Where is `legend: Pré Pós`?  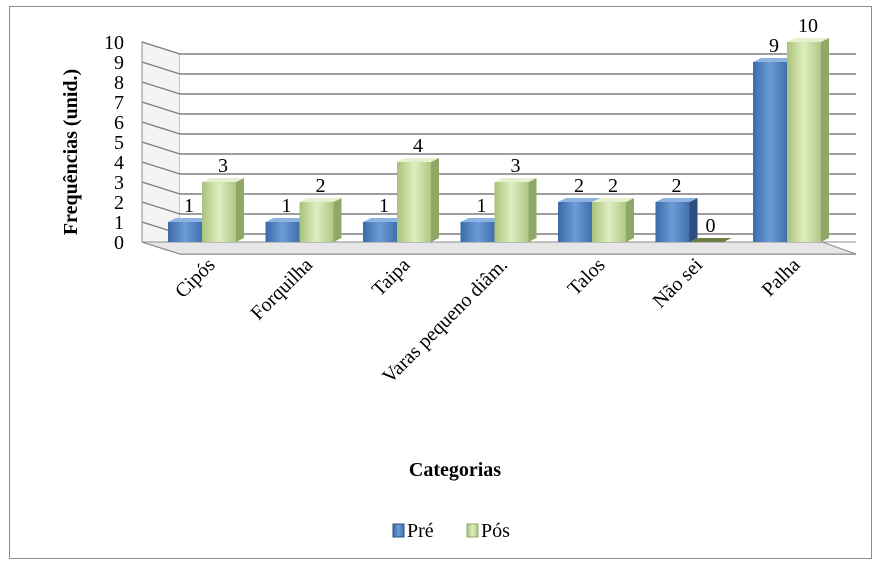
legend: Pré Pós is located at coordinates (451, 531).